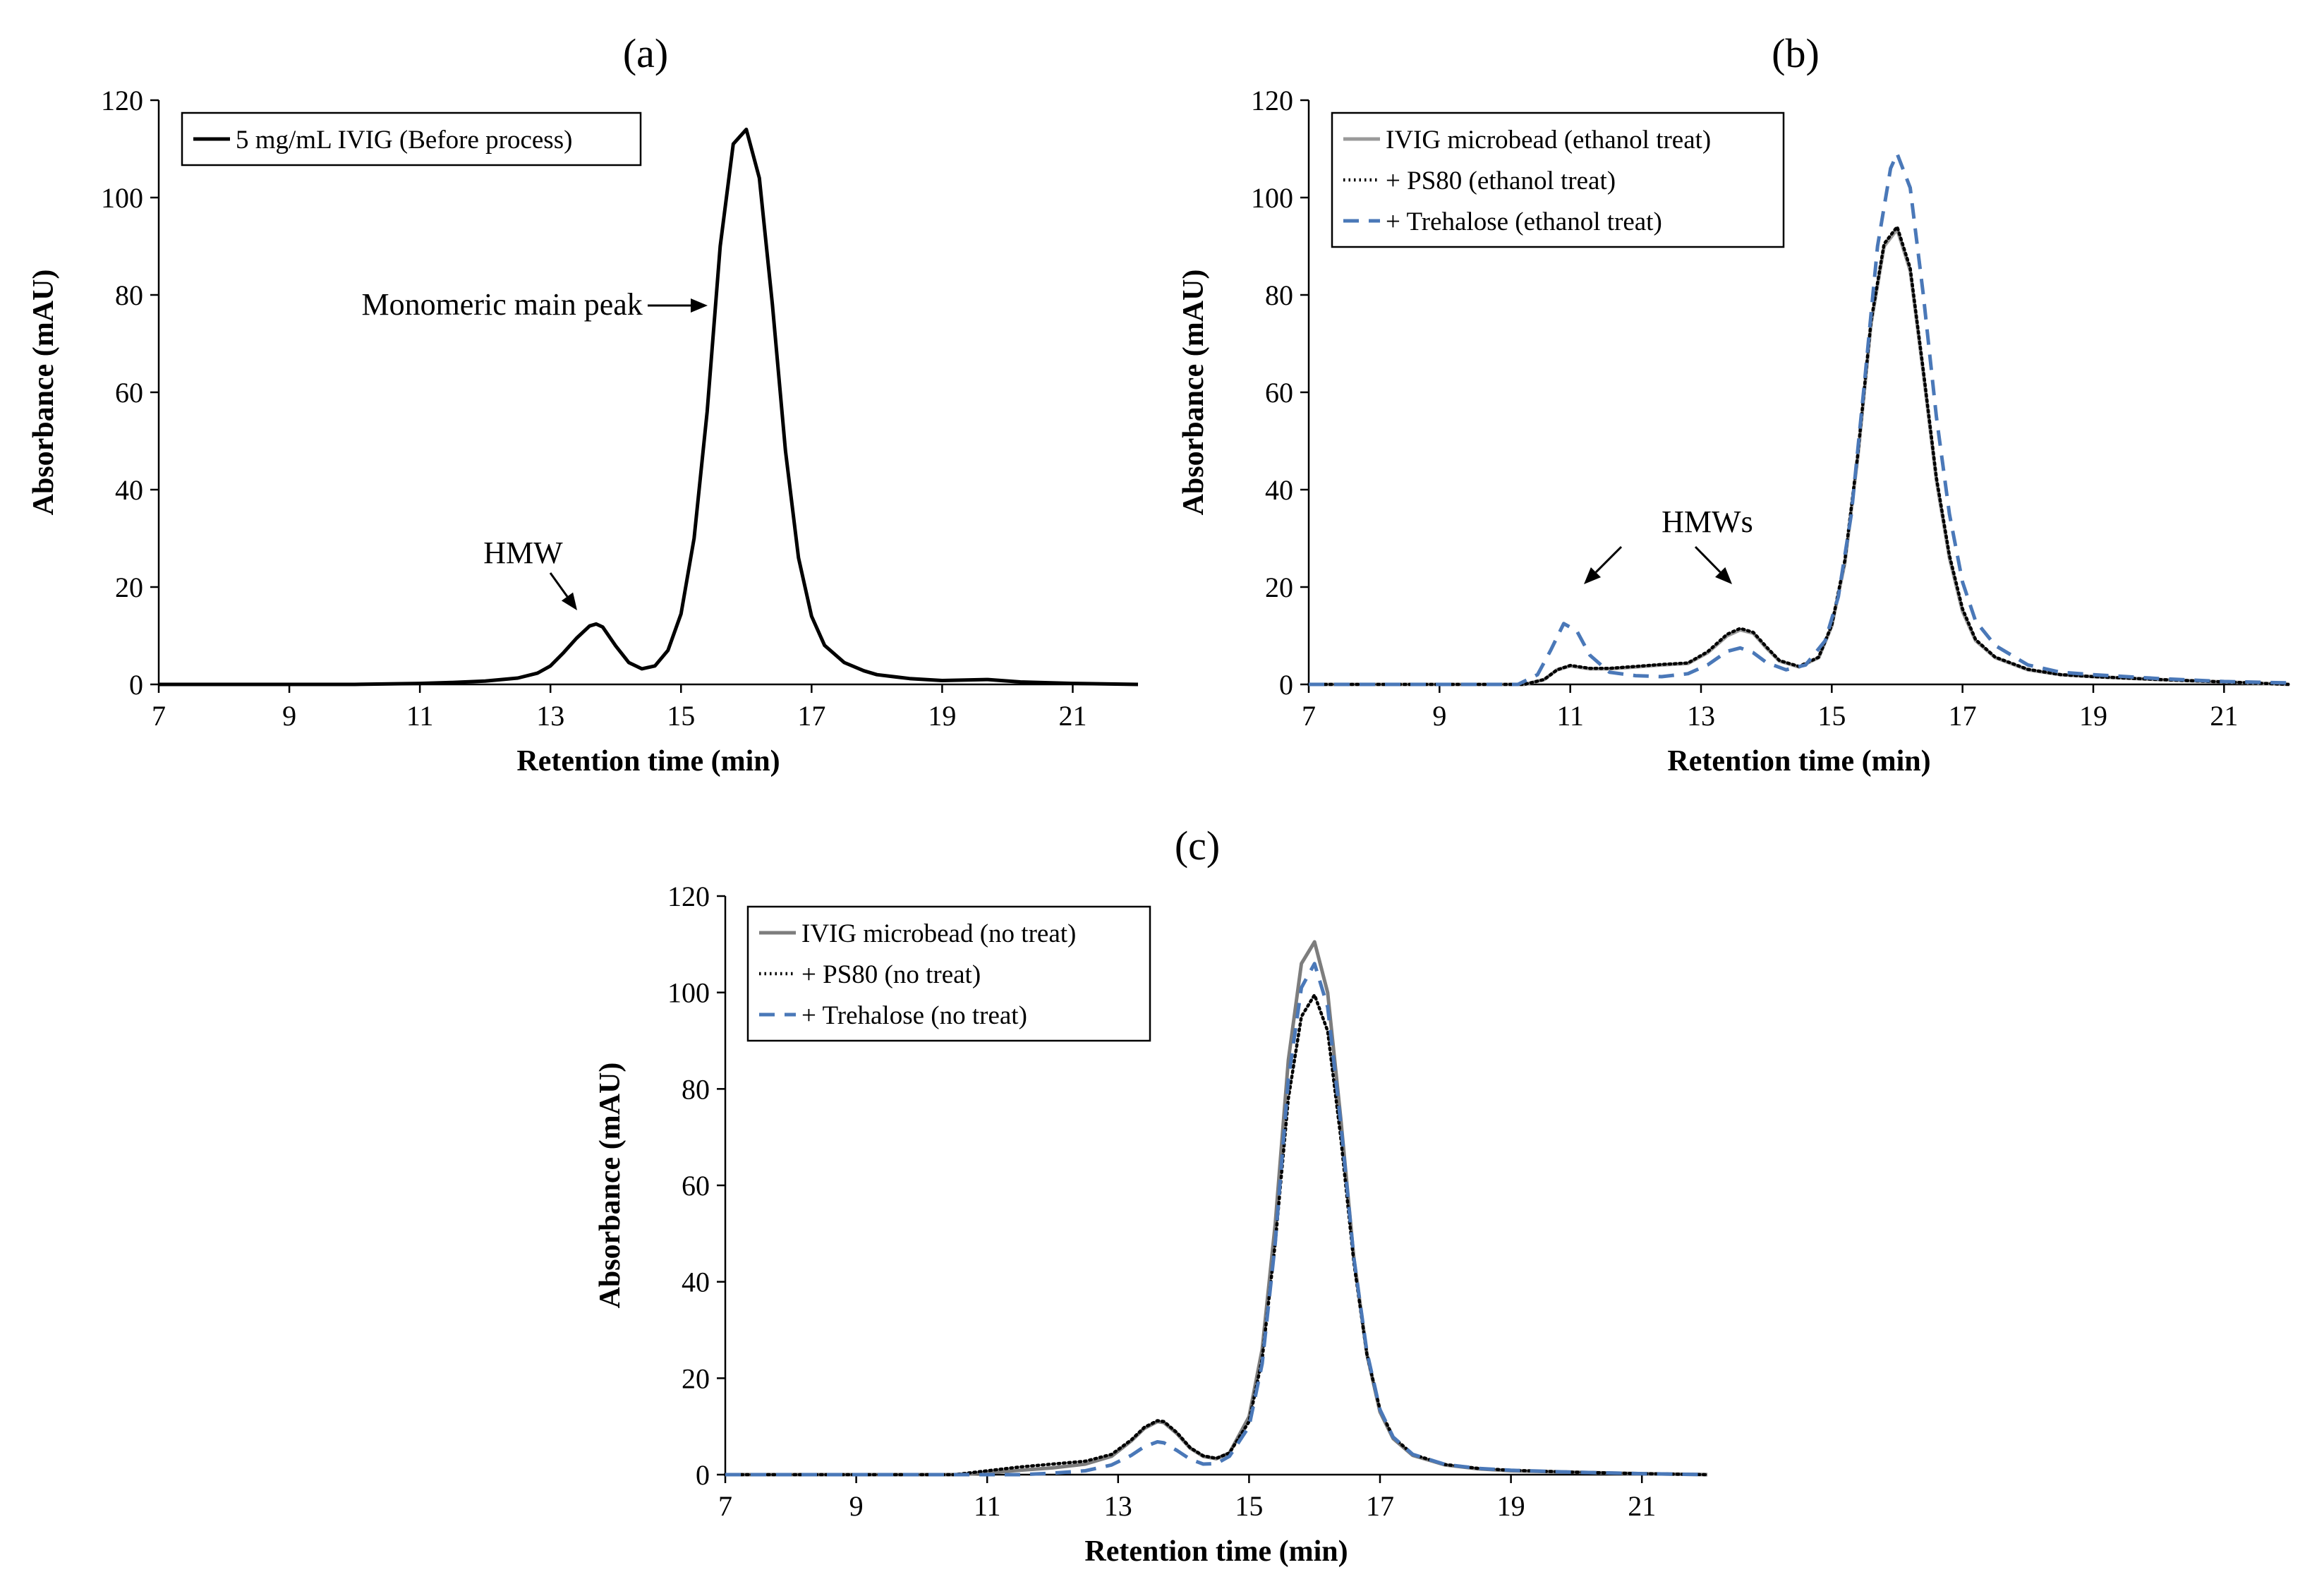  I want to click on panel-label: (a), so click(645, 53).